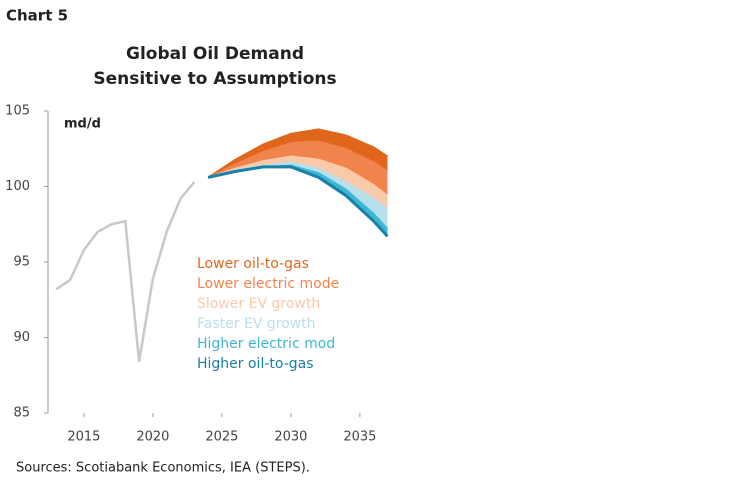 The height and width of the screenshot is (486, 749). I want to click on x-tick-label: 2030, so click(290, 437).